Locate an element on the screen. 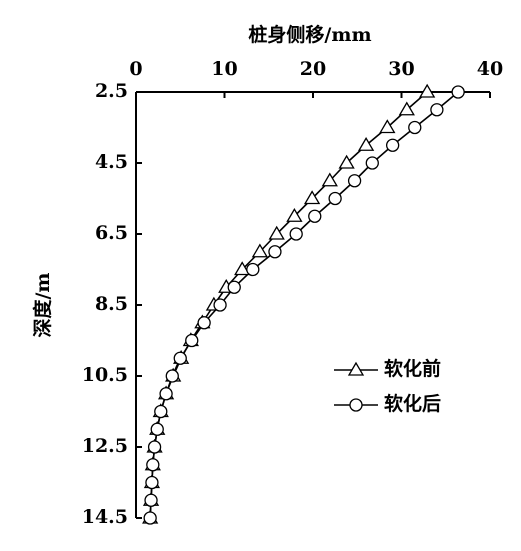 The height and width of the screenshot is (551, 521). x-tick-label: 20 is located at coordinates (313, 69).